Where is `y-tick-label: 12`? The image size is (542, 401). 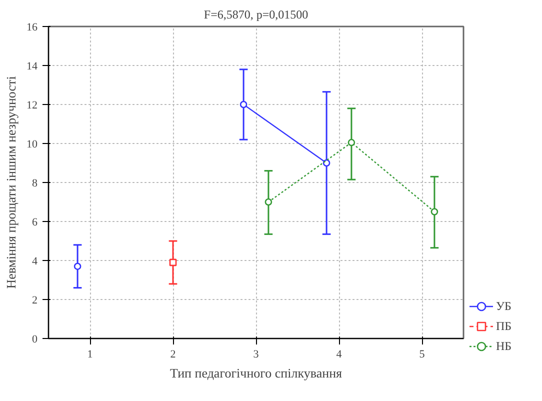
y-tick-label: 12 is located at coordinates (32, 106).